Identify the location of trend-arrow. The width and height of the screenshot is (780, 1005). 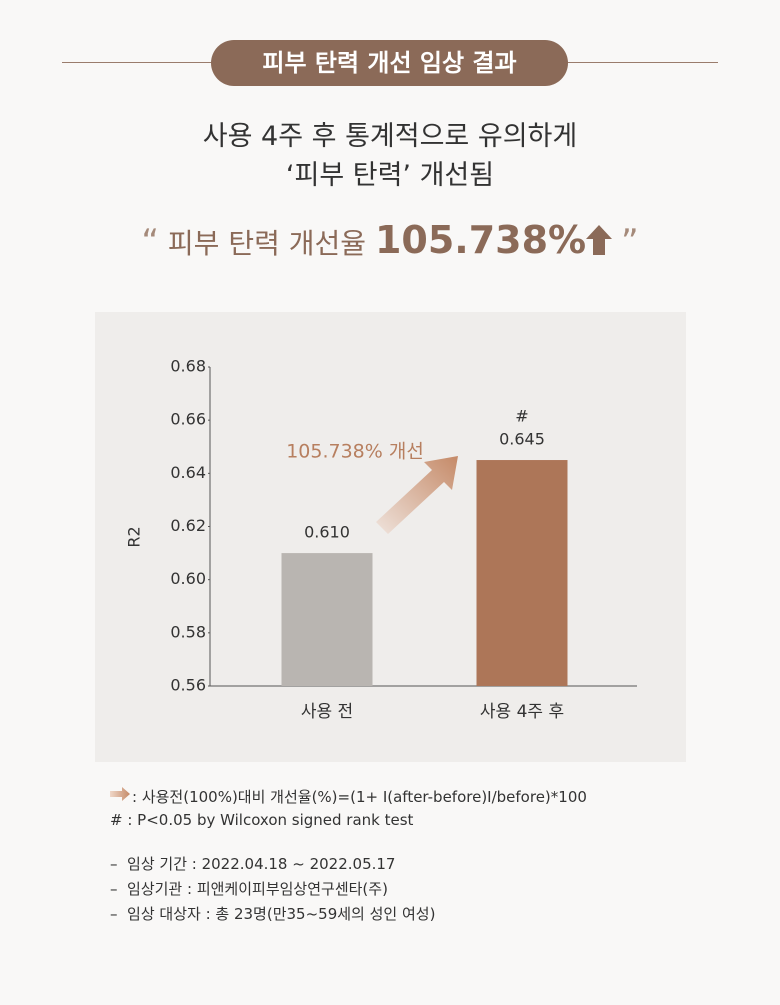
(417, 495).